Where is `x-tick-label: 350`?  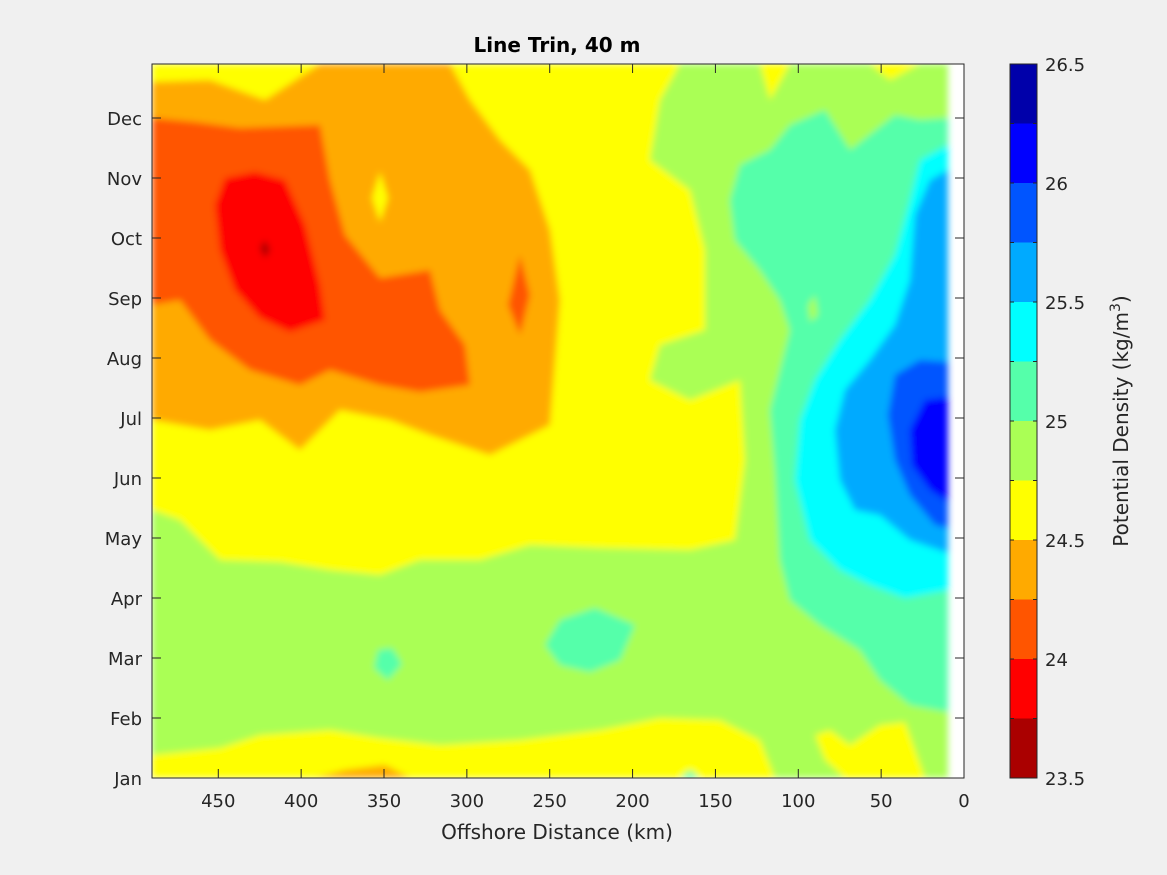
x-tick-label: 350 is located at coordinates (384, 801).